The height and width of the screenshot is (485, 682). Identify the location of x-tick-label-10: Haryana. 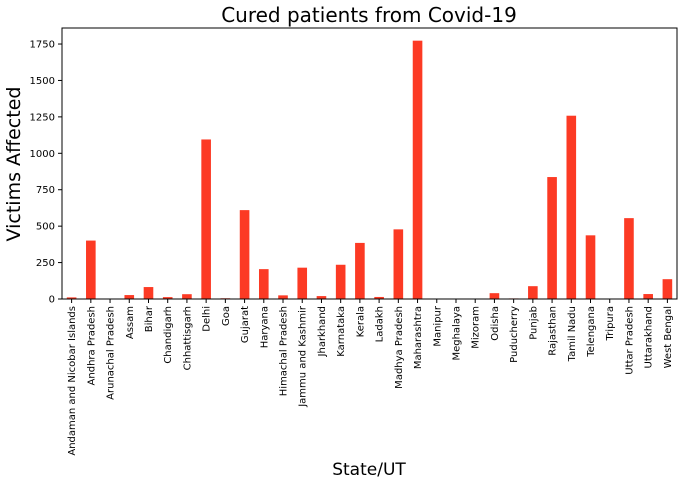
(264, 327).